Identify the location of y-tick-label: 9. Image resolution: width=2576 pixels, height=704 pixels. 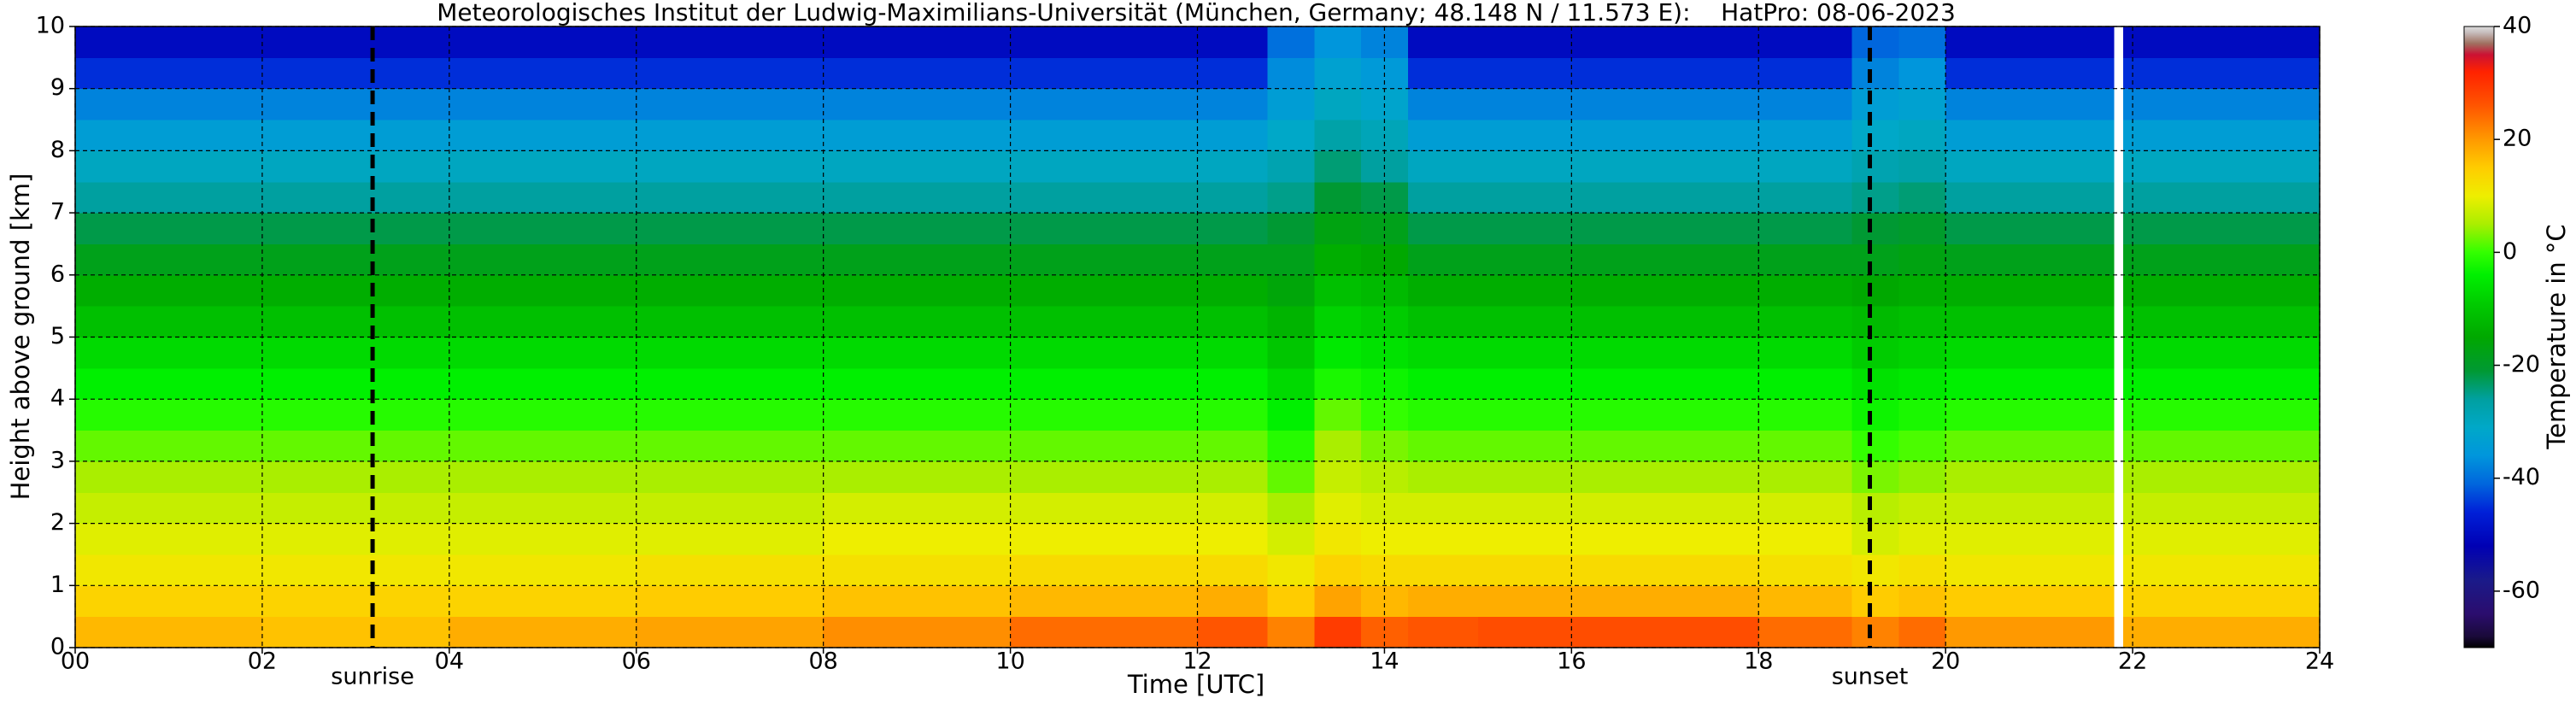
(57, 87).